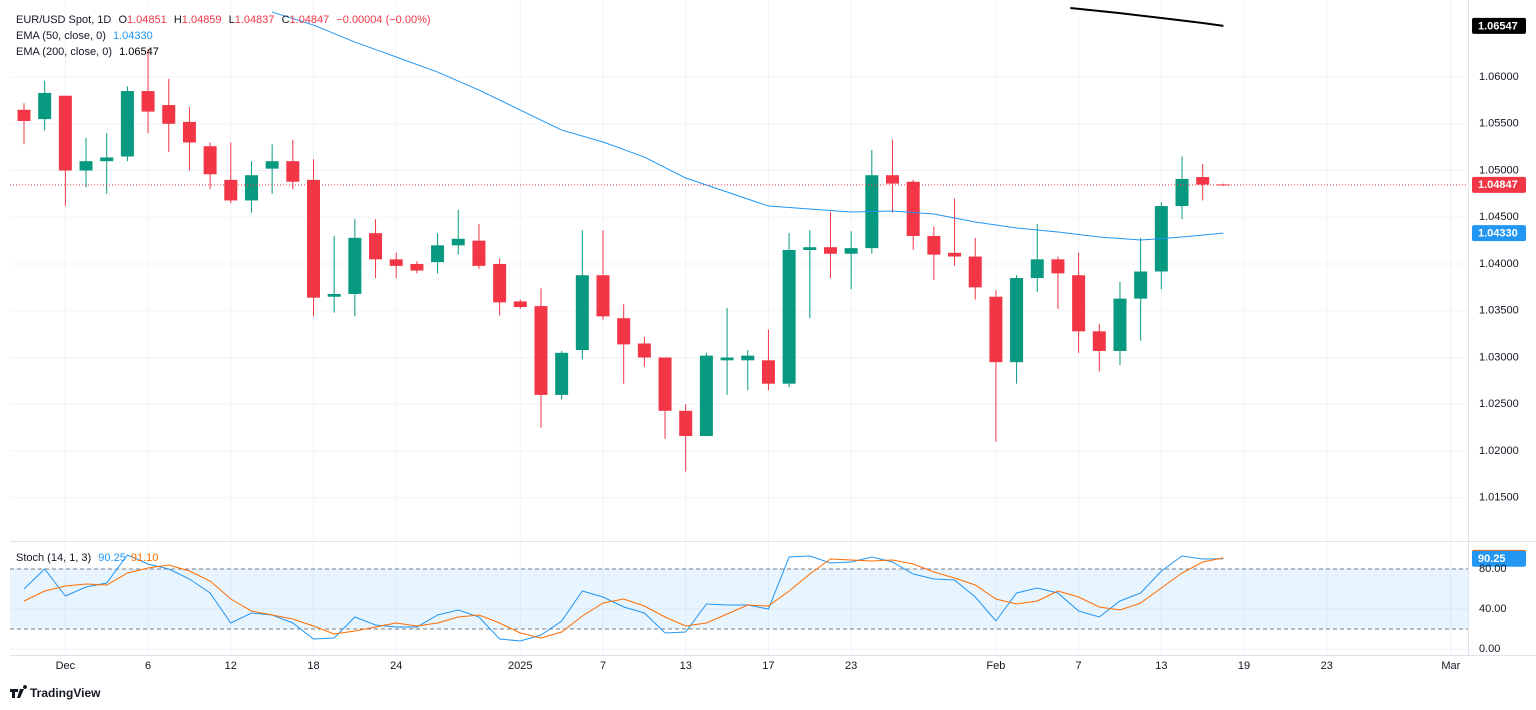  What do you see at coordinates (53, 558) in the screenshot?
I see `indicator-name: Stoch (14, 1, 3)` at bounding box center [53, 558].